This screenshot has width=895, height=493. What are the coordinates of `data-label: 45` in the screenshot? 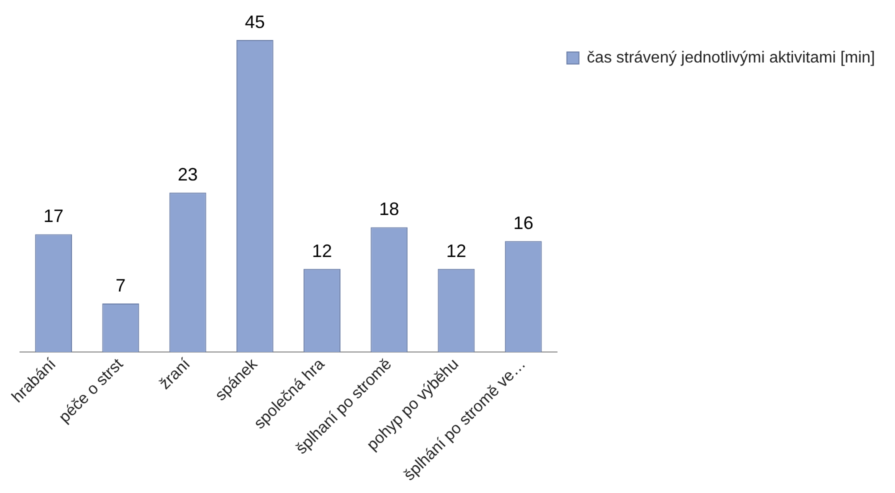 It's located at (254, 22).